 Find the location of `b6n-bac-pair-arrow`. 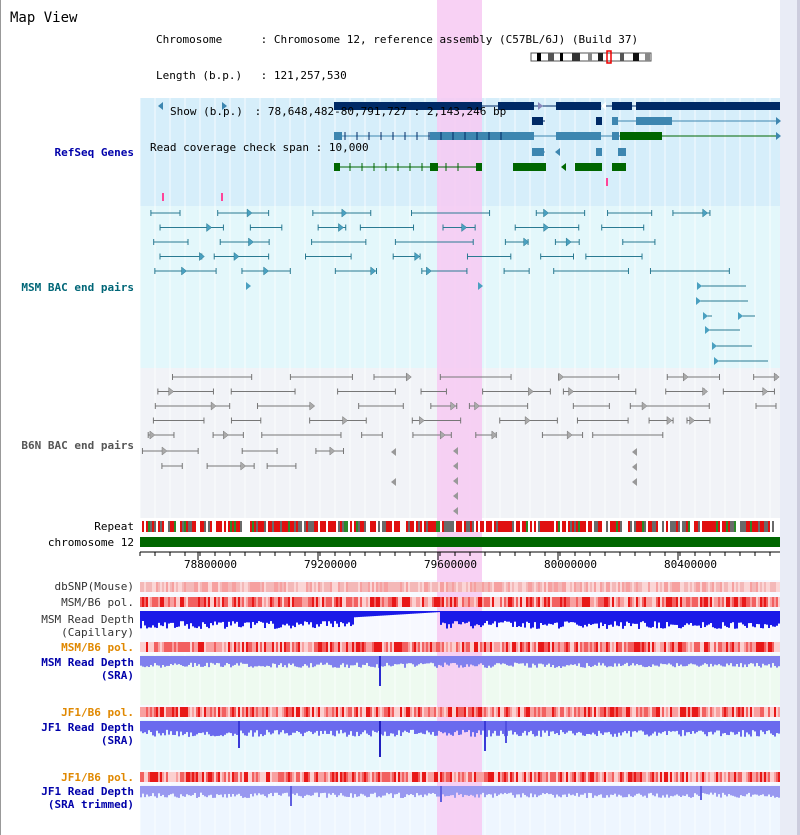

b6n-bac-pair-arrow is located at coordinates (243, 466).